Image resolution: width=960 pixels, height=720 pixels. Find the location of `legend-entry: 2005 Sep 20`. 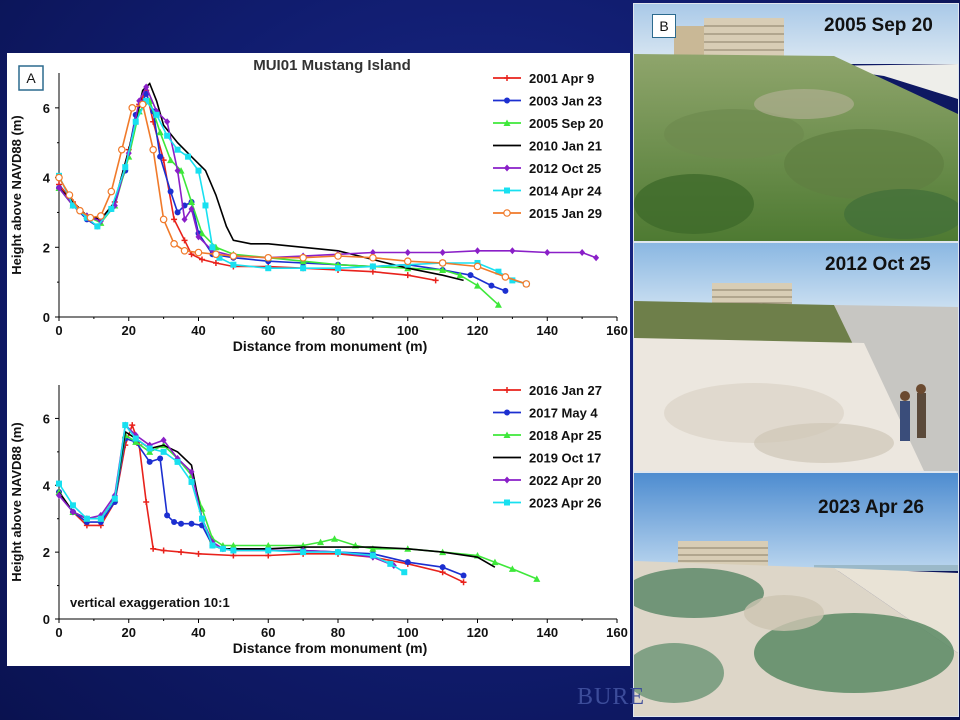

legend-entry: 2005 Sep 20 is located at coordinates (548, 123).